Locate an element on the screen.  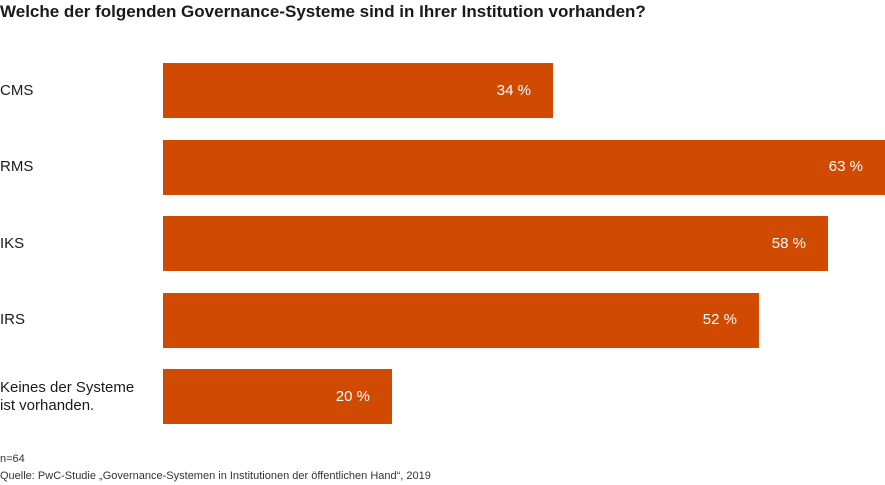
value-label: 58 % is located at coordinates (788, 243).